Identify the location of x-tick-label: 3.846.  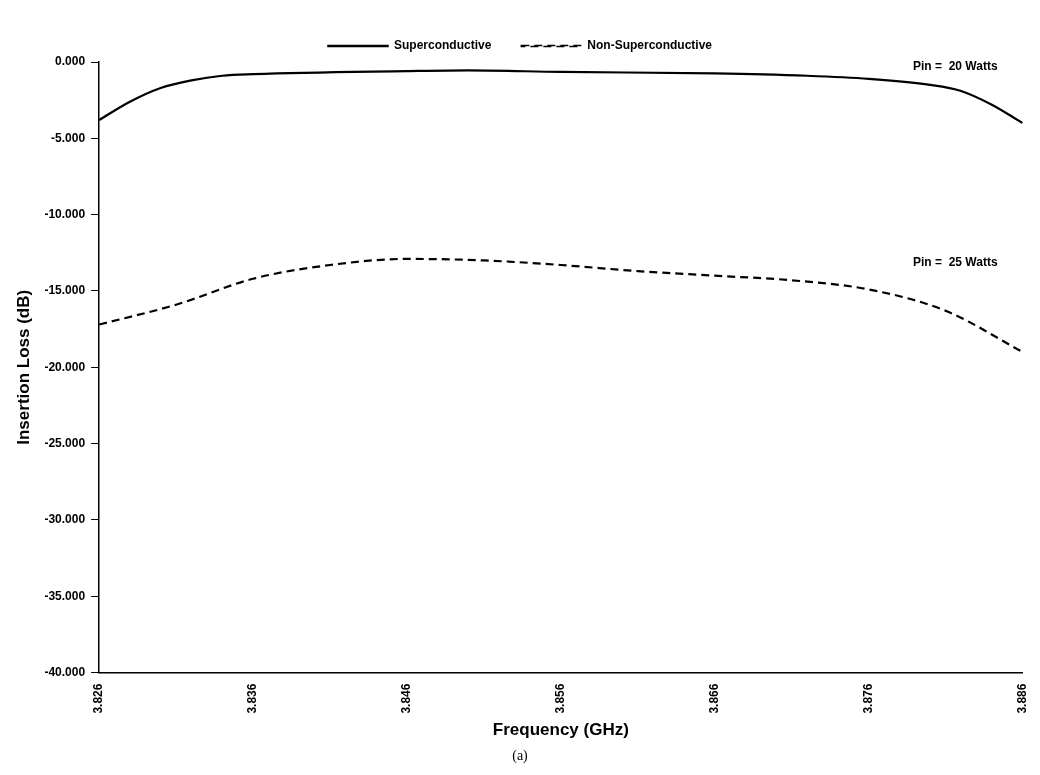
(406, 698).